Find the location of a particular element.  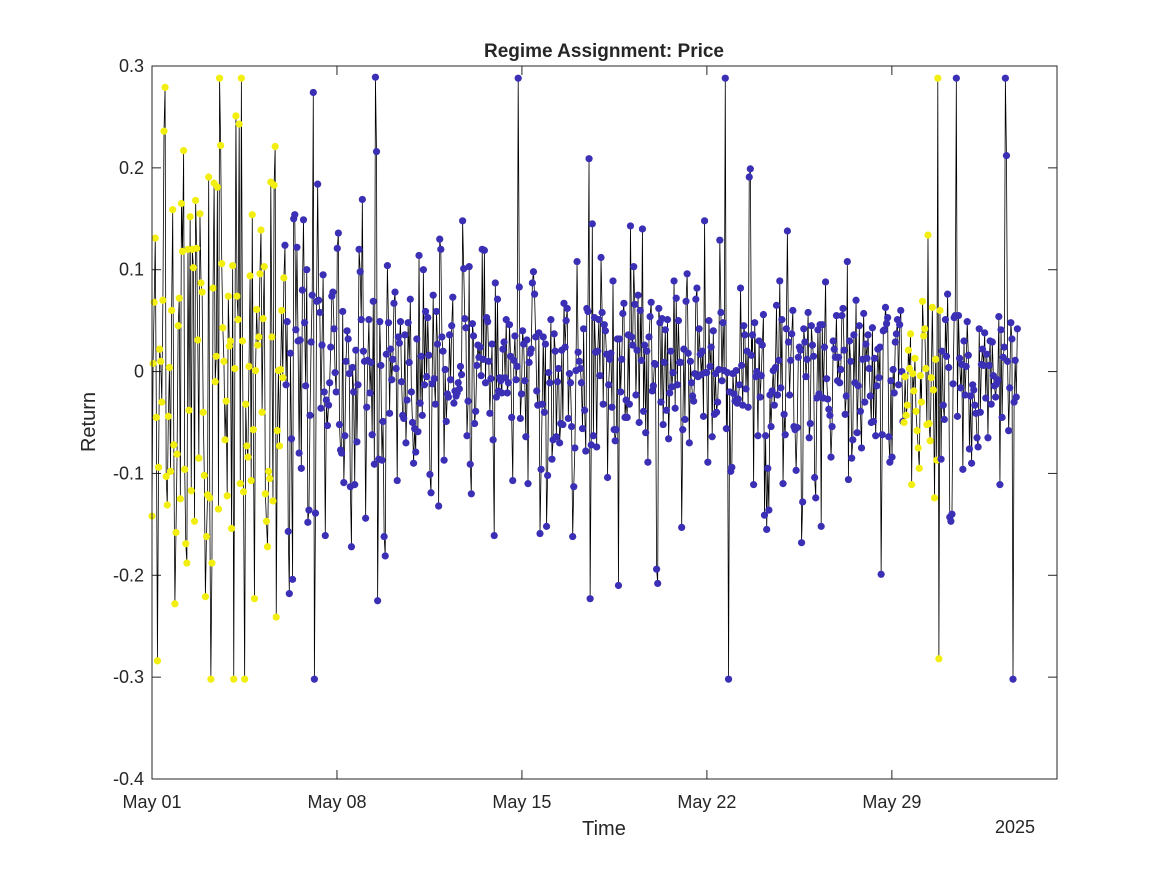

y-tick-label: 0.2 is located at coordinates (131, 168).